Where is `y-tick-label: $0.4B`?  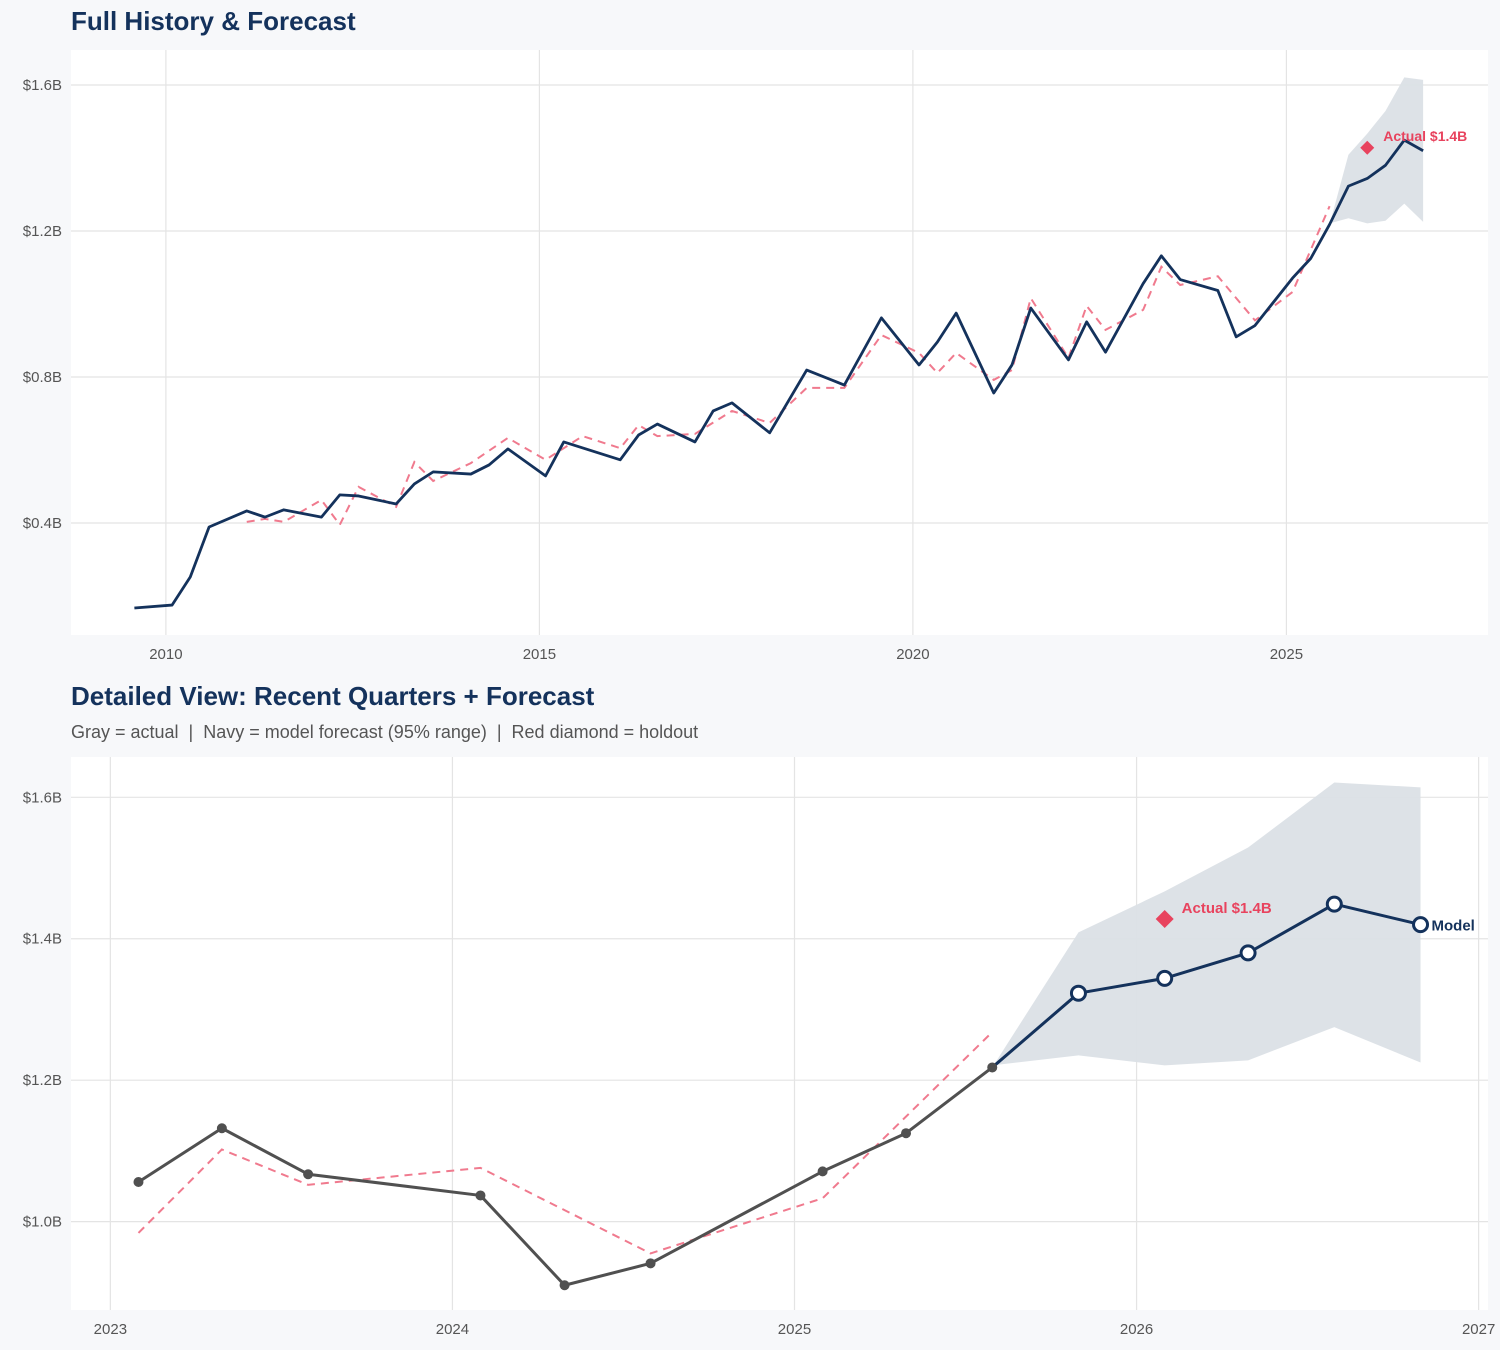
y-tick-label: $0.4B is located at coordinates (42, 523).